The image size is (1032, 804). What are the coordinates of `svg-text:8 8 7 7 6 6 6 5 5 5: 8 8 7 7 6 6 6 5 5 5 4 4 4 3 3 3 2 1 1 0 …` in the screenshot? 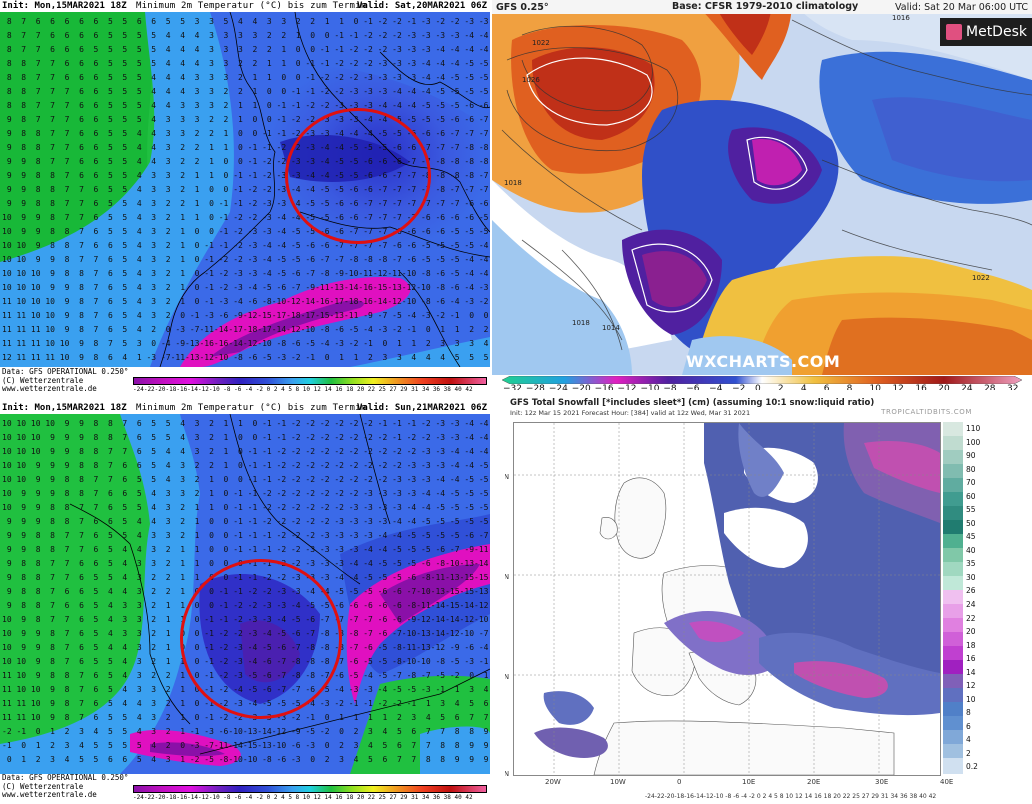 It's located at (246, 77).